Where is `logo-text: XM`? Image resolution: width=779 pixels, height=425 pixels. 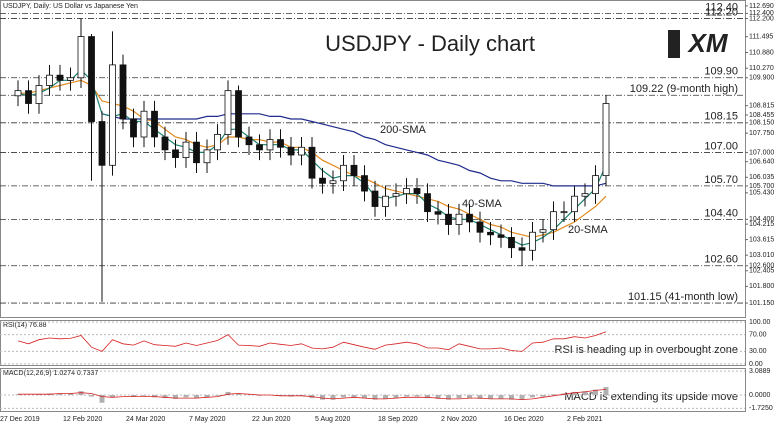
logo-text: XM is located at coordinates (708, 43).